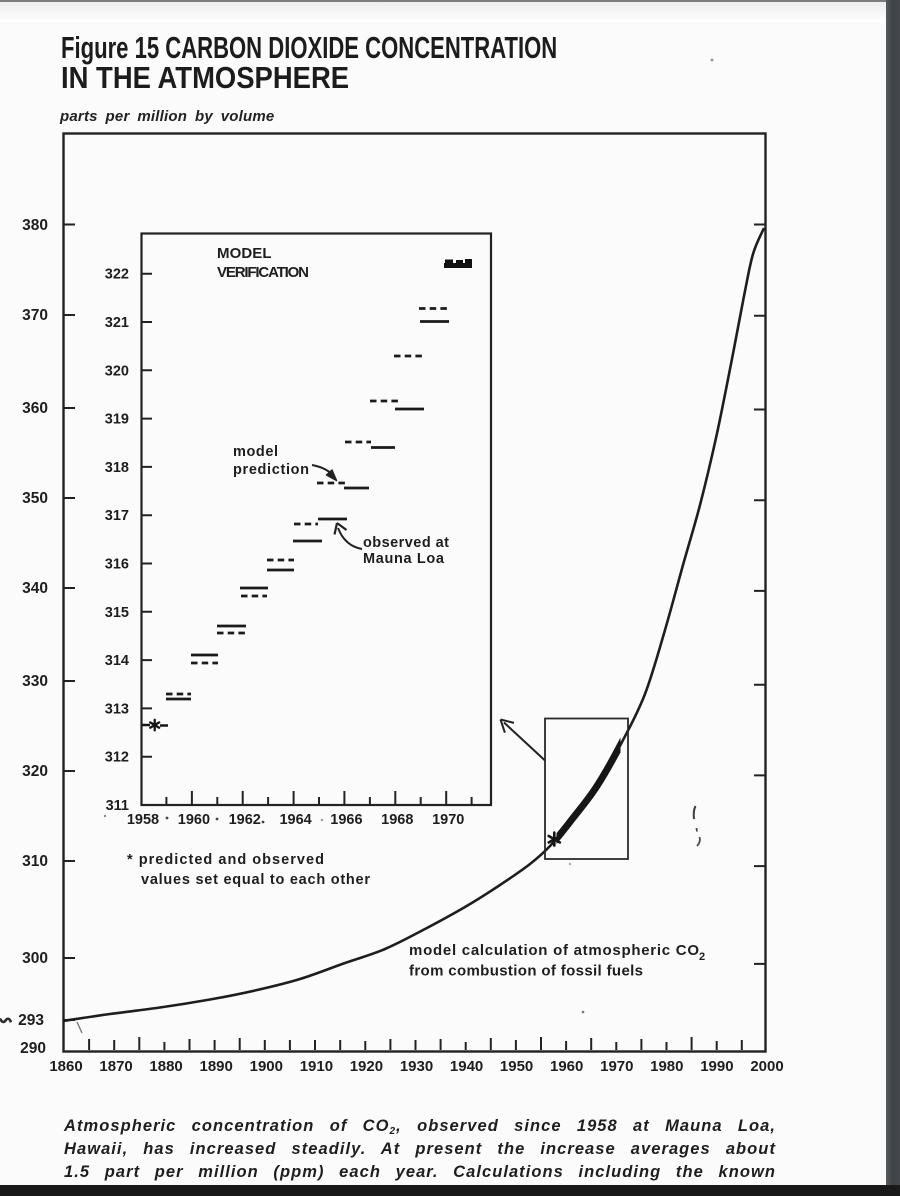 Image resolution: width=900 pixels, height=1196 pixels. Describe the element at coordinates (466, 1066) in the screenshot. I see `svg-text: 1940` at that location.